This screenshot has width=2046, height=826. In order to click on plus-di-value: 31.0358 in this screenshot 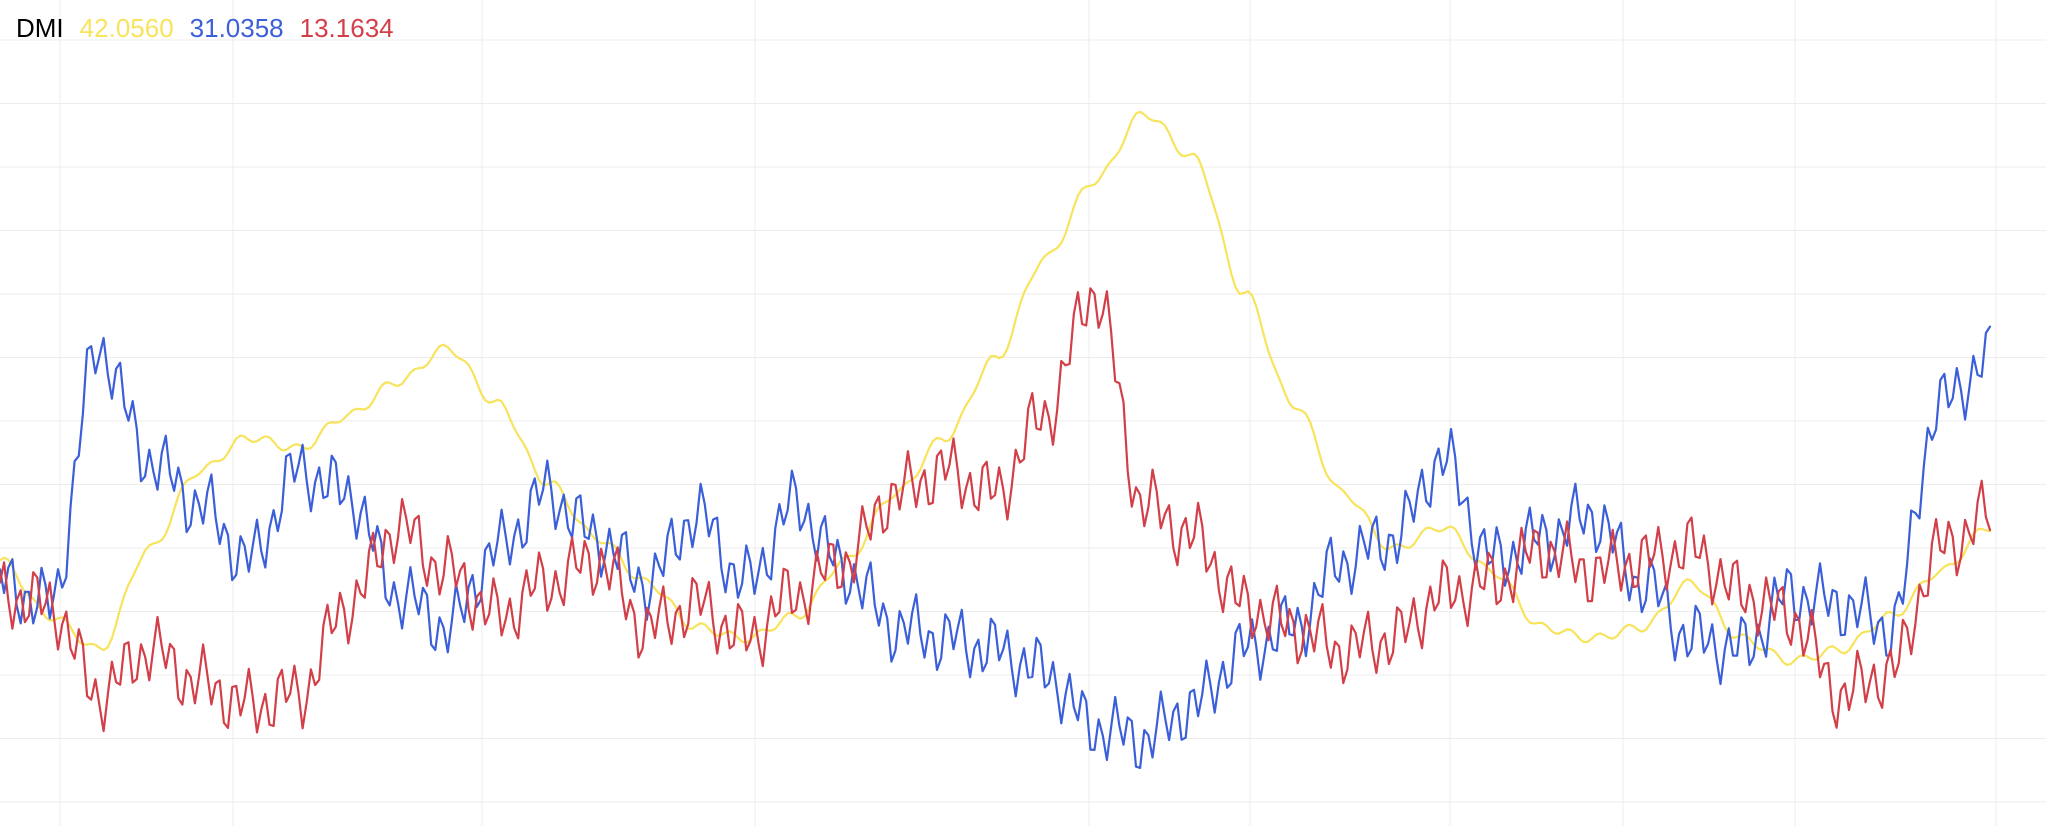, I will do `click(236, 28)`.